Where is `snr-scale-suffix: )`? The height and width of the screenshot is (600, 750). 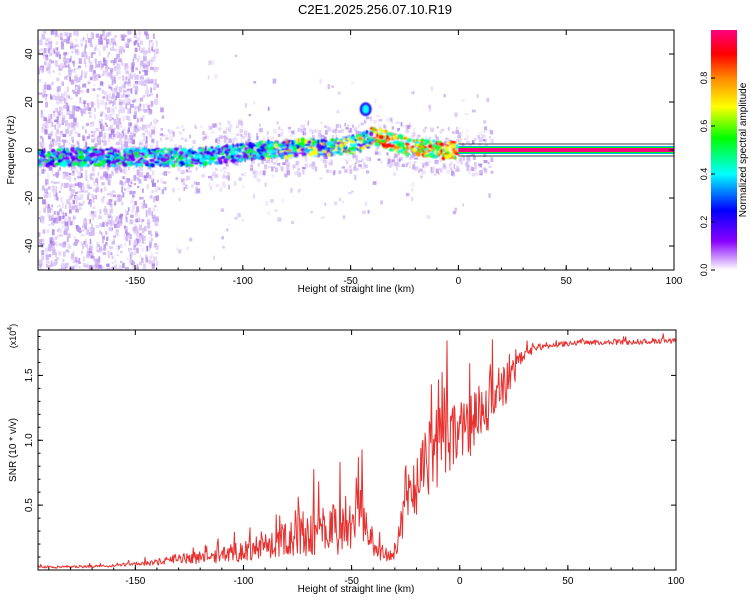
snr-scale-suffix: ) is located at coordinates (13, 325).